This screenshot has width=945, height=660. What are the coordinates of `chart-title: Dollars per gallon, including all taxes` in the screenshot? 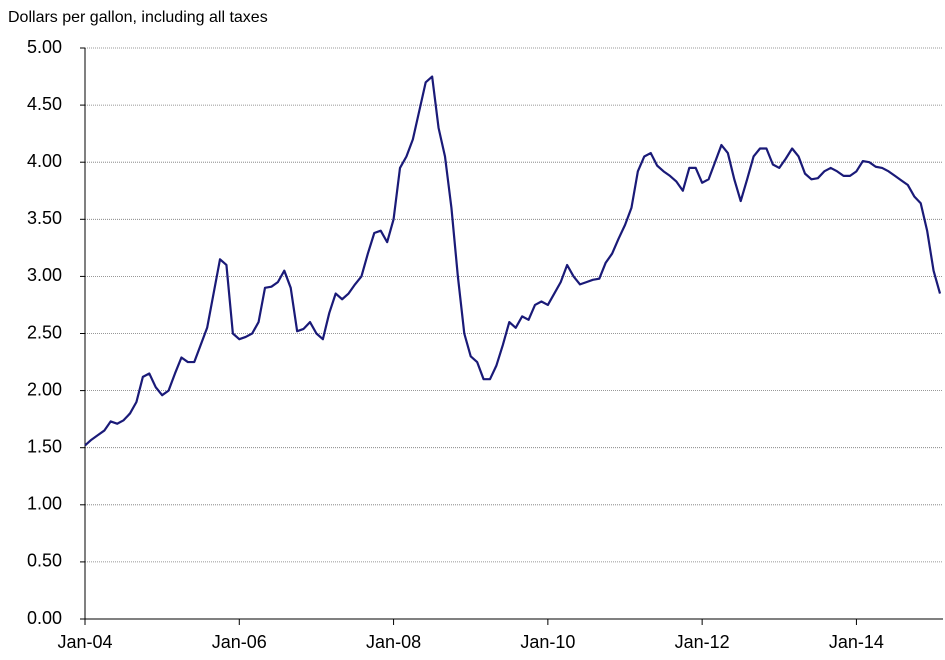 It's located at (138, 17).